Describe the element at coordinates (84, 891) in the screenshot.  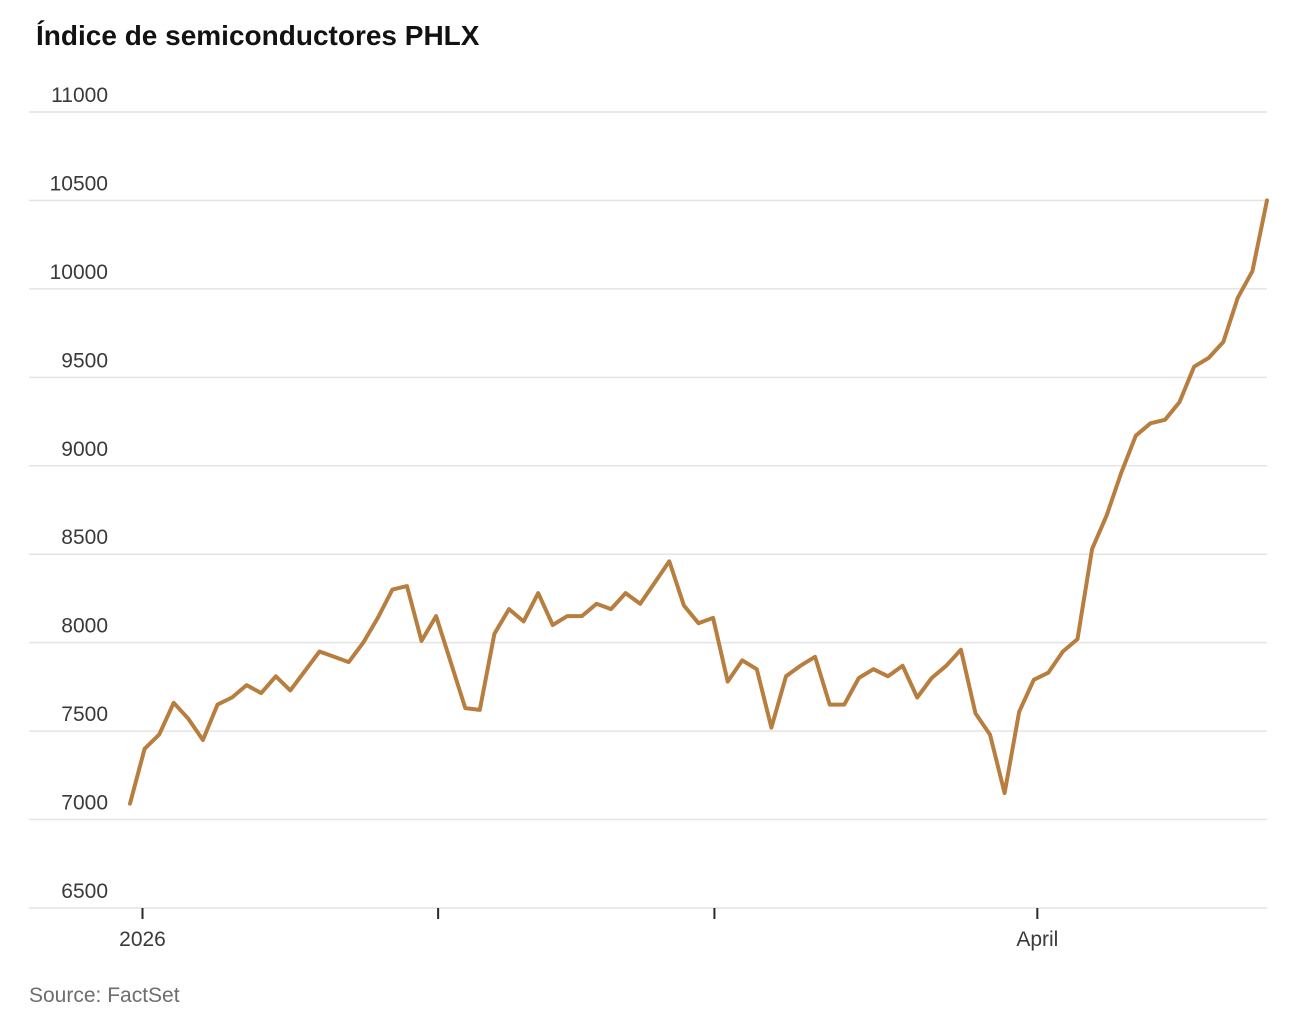
I see `y-axis-label: 6500` at that location.